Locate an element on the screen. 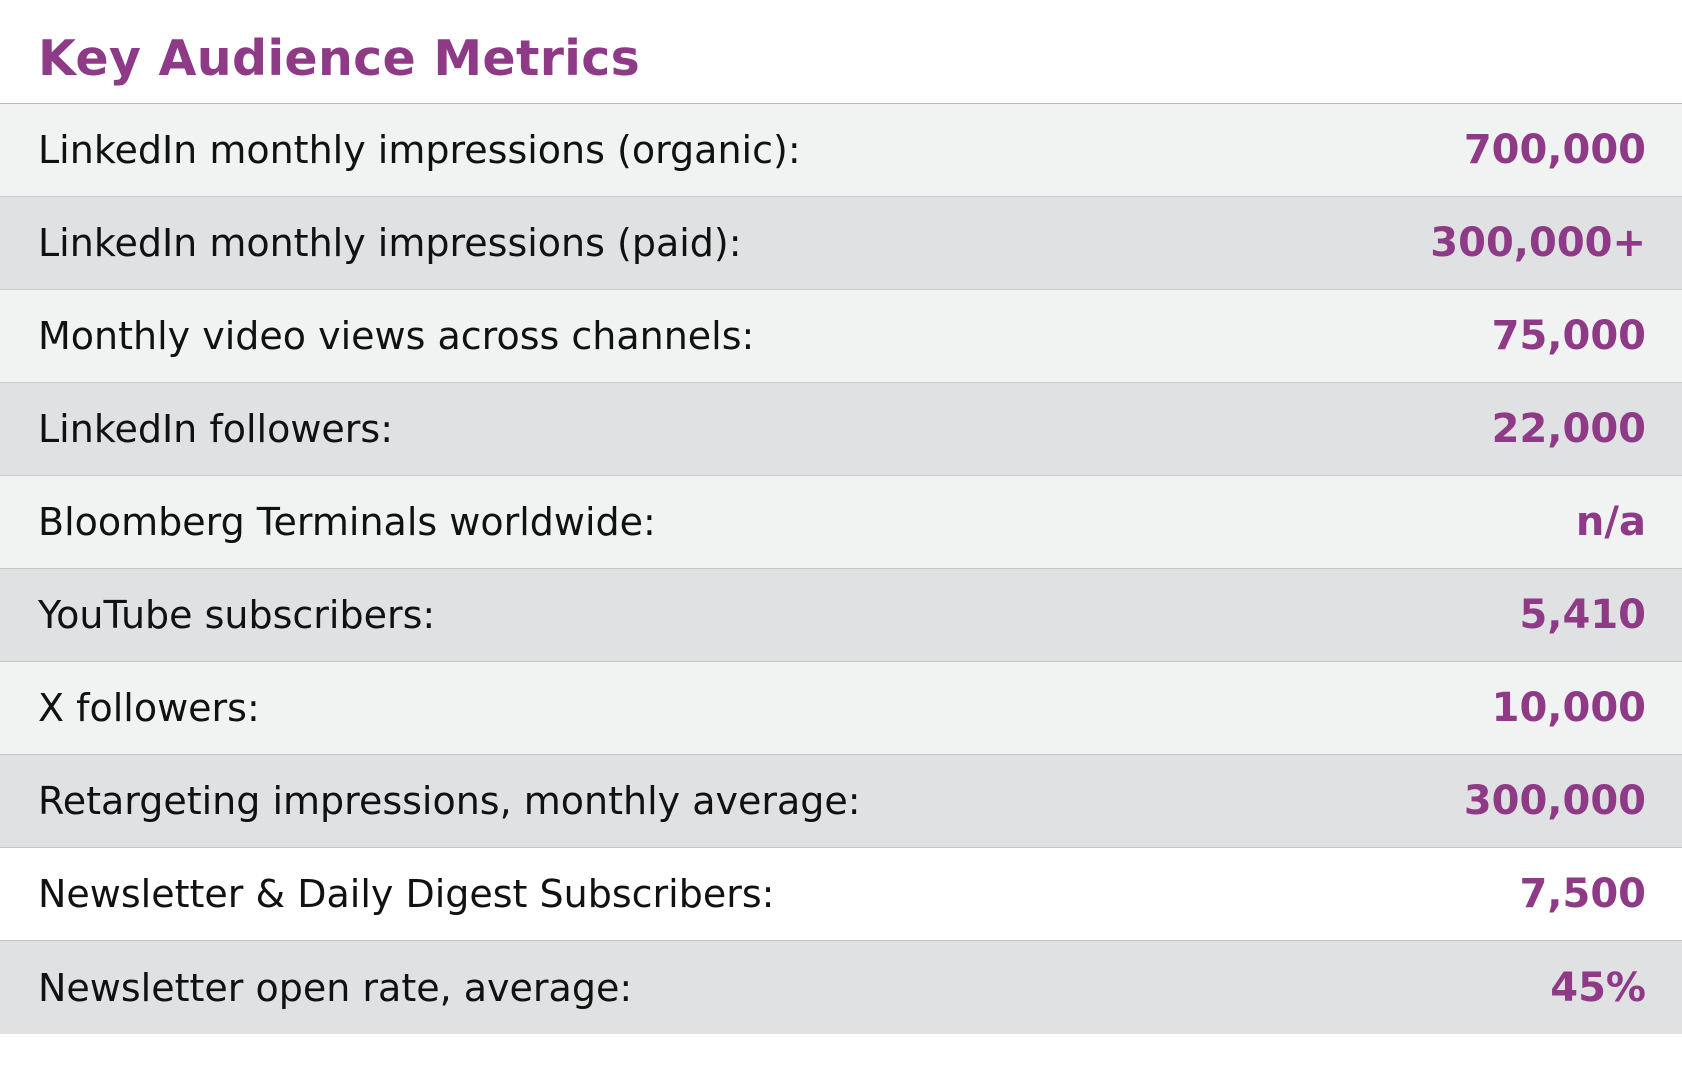 This screenshot has width=1682, height=1078. metric-value: 10,000 is located at coordinates (1568, 708).